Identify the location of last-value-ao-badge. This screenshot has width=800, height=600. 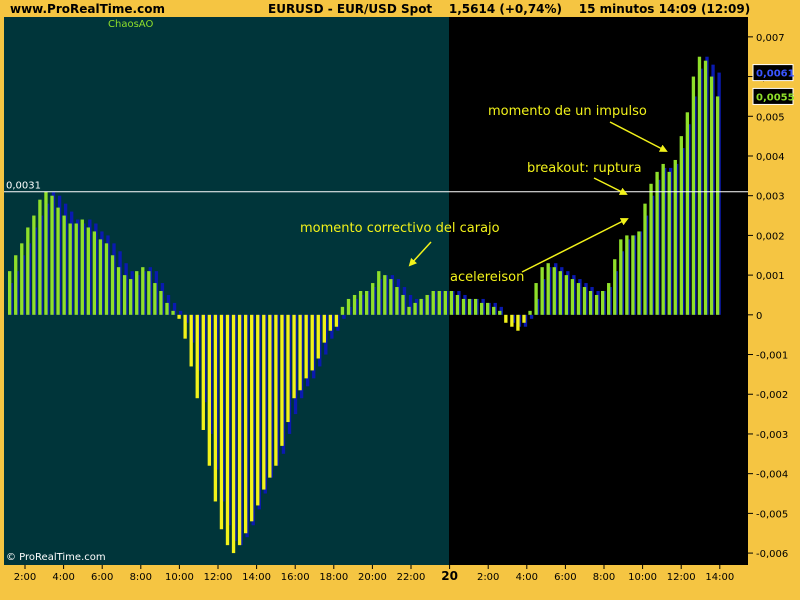
(773, 96).